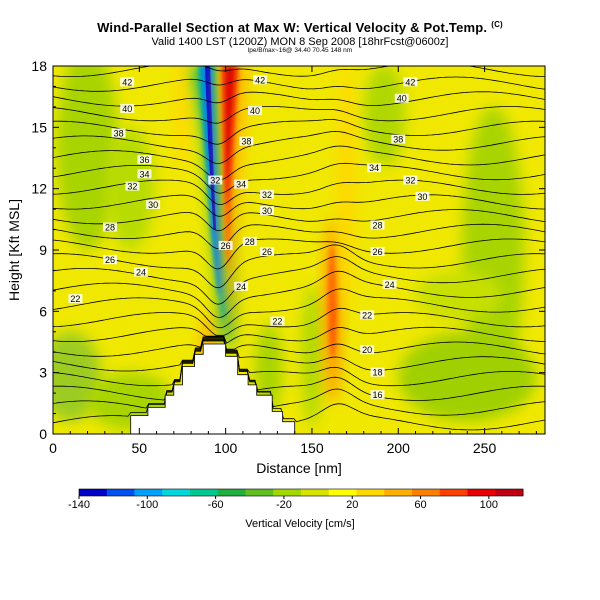  I want to click on colorbar-tick-label: 60, so click(420, 505).